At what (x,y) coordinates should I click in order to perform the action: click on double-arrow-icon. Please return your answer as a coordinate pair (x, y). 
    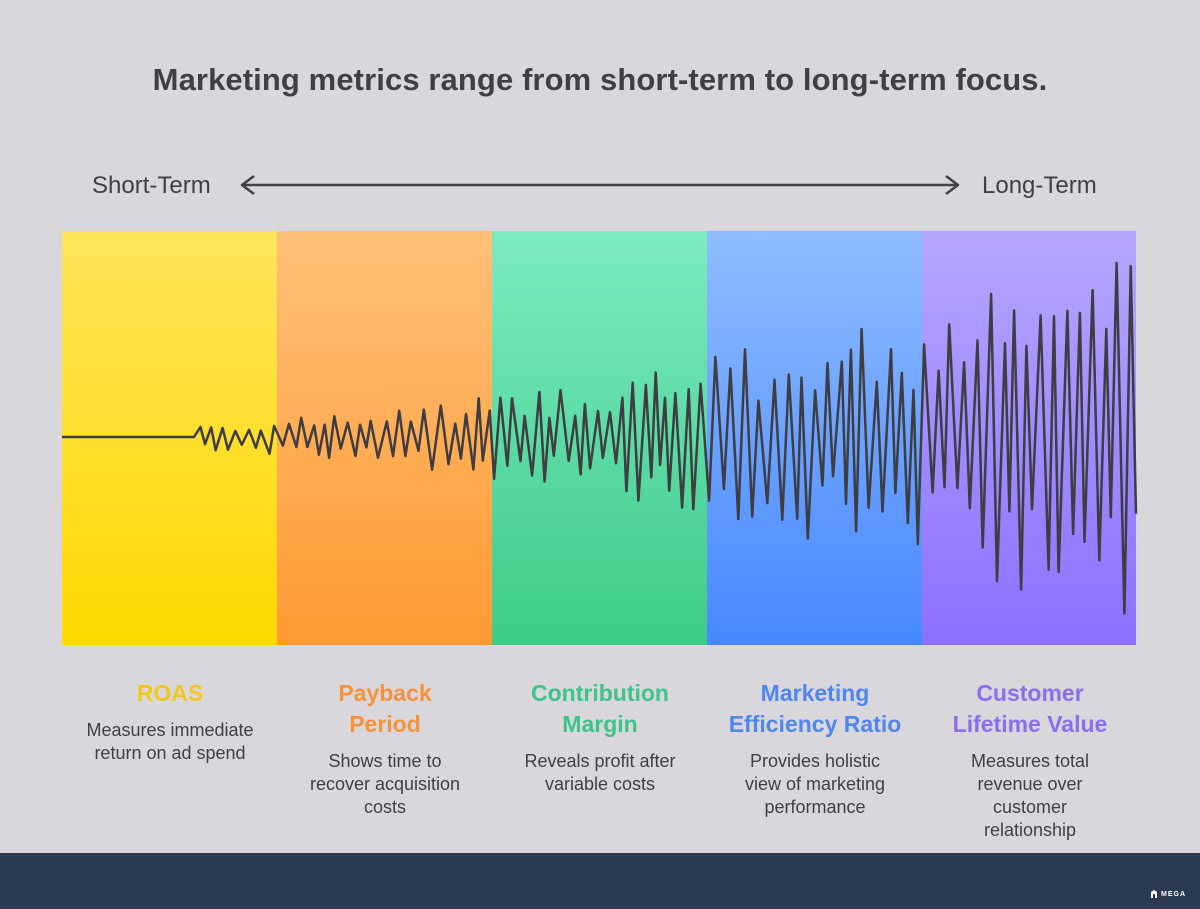
    Looking at the image, I should click on (600, 185).